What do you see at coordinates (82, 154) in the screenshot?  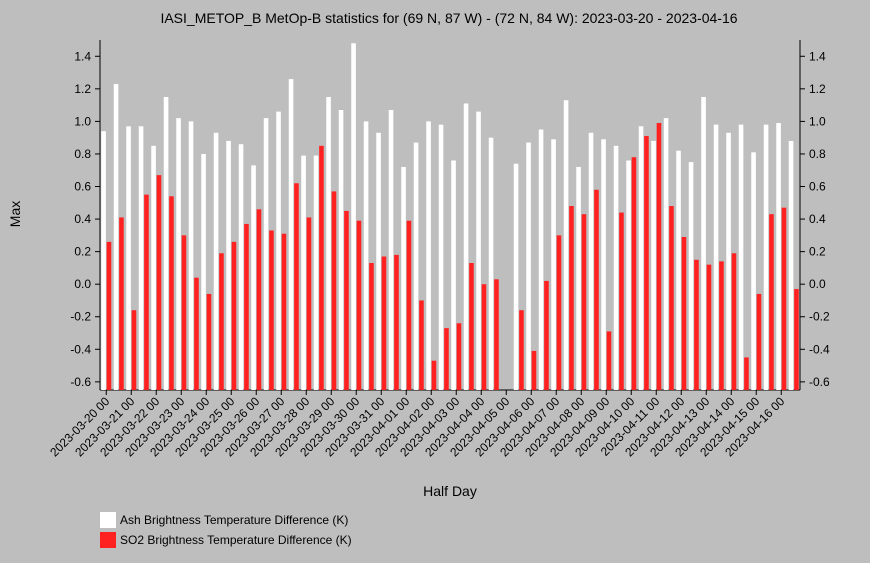 I see `y-tick-label-left: 0.8` at bounding box center [82, 154].